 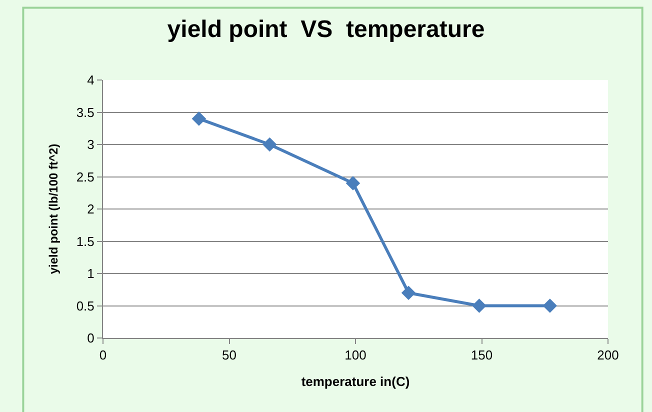 I want to click on x-axis-title: temperature in(C), so click(x=355, y=382).